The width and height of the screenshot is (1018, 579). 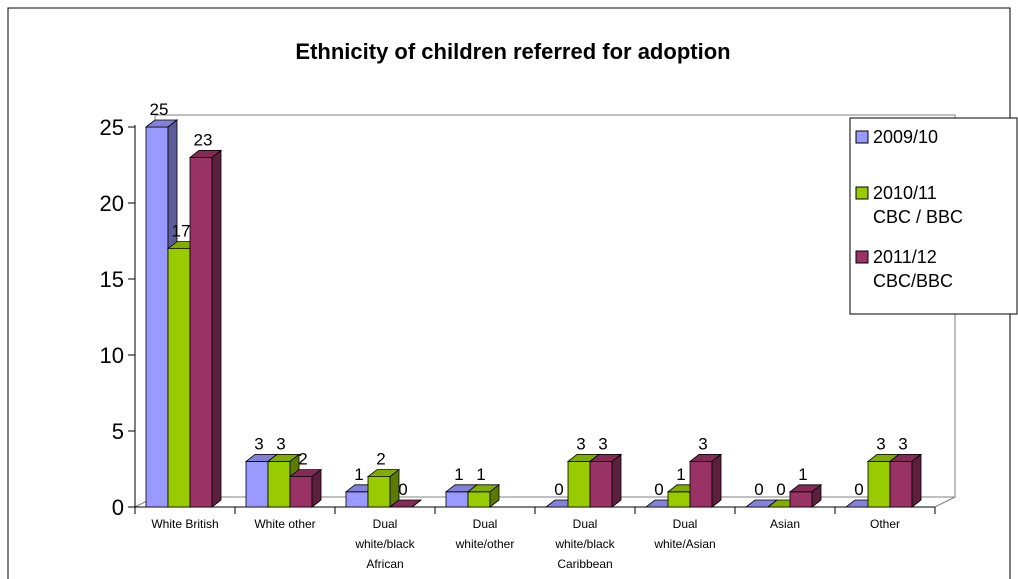 I want to click on legend: 2009/10 2010/11 CBC / BBC 2011/12 CBC/BBC, so click(x=933, y=216).